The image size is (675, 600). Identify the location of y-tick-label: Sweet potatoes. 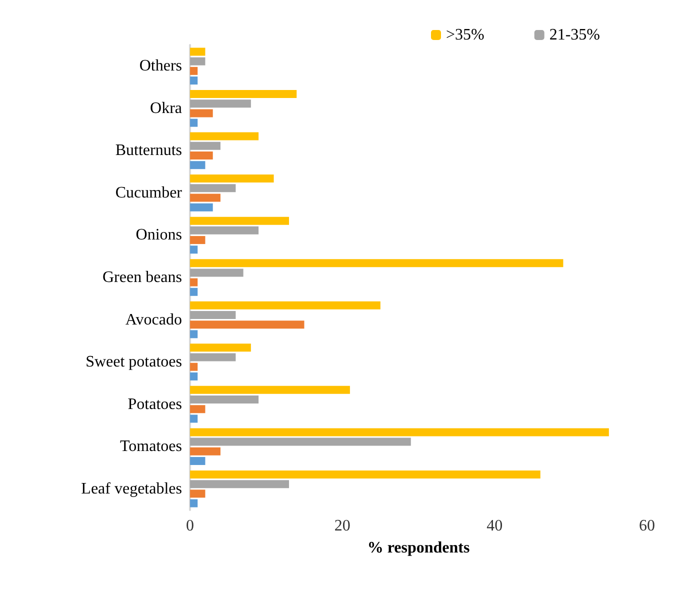
(134, 362).